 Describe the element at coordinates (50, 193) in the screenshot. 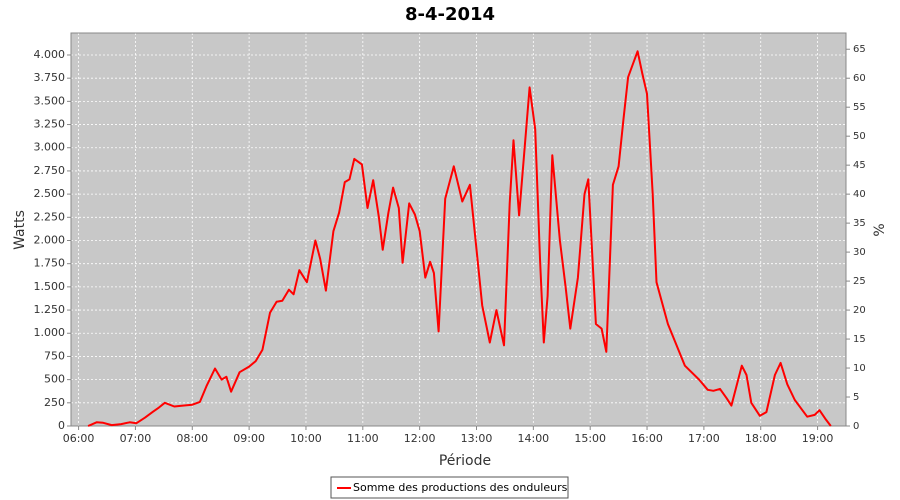

I see `y-tick-label: 2.500` at that location.